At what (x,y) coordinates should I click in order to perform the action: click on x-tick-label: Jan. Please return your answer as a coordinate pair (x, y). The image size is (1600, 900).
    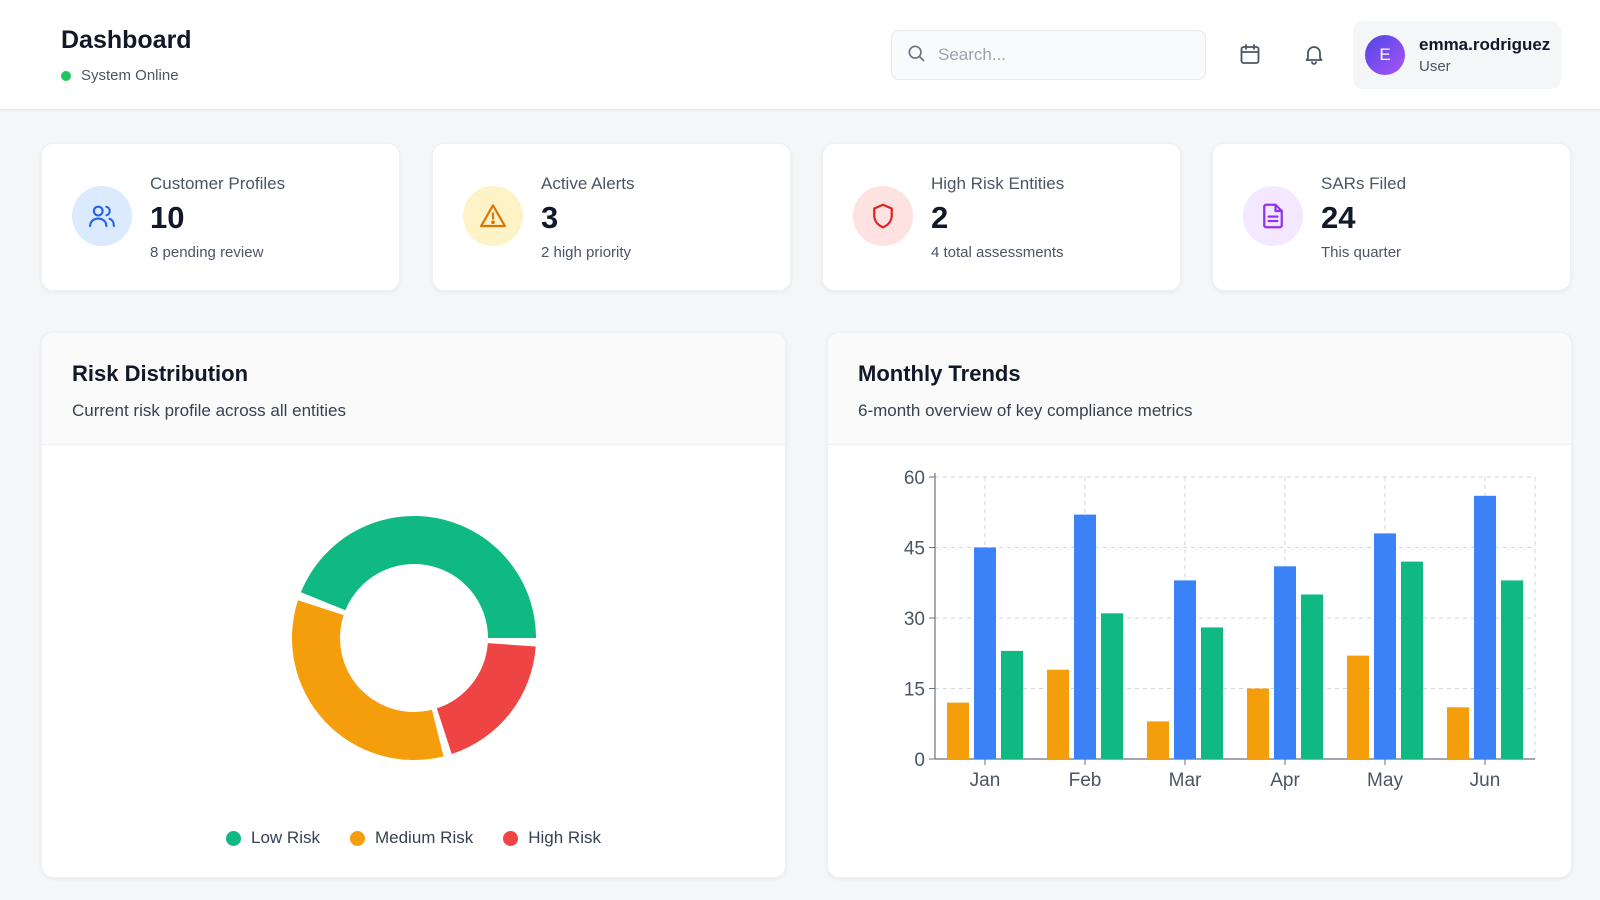
    Looking at the image, I should click on (985, 780).